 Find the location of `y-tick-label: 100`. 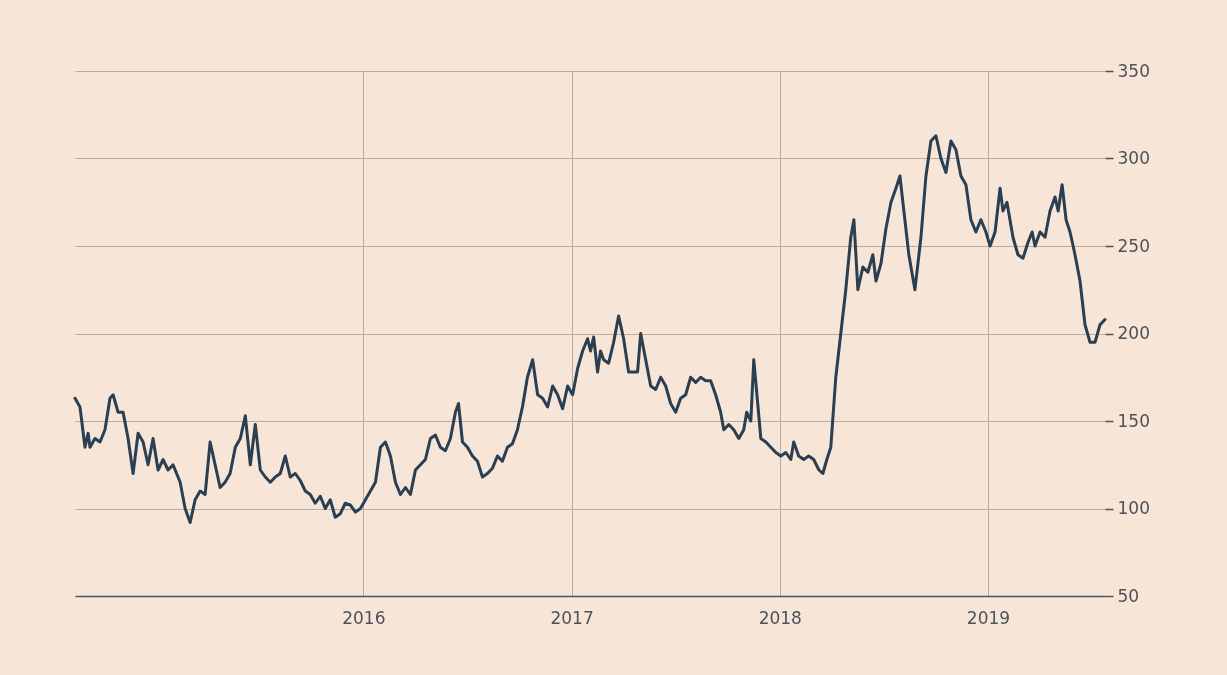

y-tick-label: 100 is located at coordinates (1133, 508).